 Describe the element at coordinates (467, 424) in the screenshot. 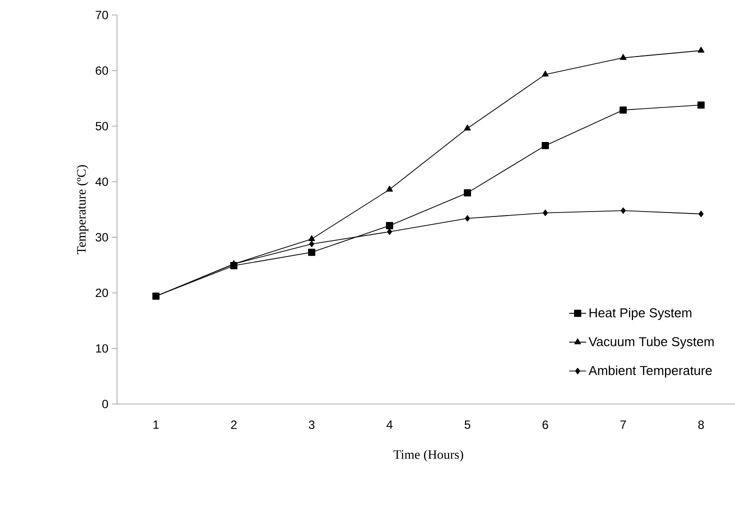

I see `x-tick-label: 5` at that location.